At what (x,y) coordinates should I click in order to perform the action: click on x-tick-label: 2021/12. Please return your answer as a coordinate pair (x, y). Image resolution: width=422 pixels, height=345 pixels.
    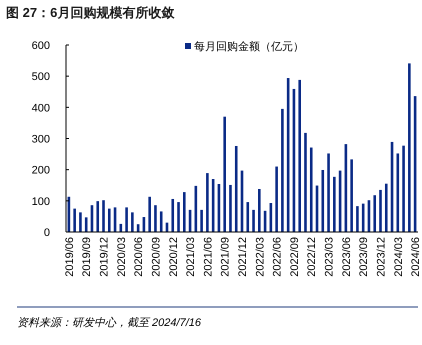
    Looking at the image, I should click on (243, 257).